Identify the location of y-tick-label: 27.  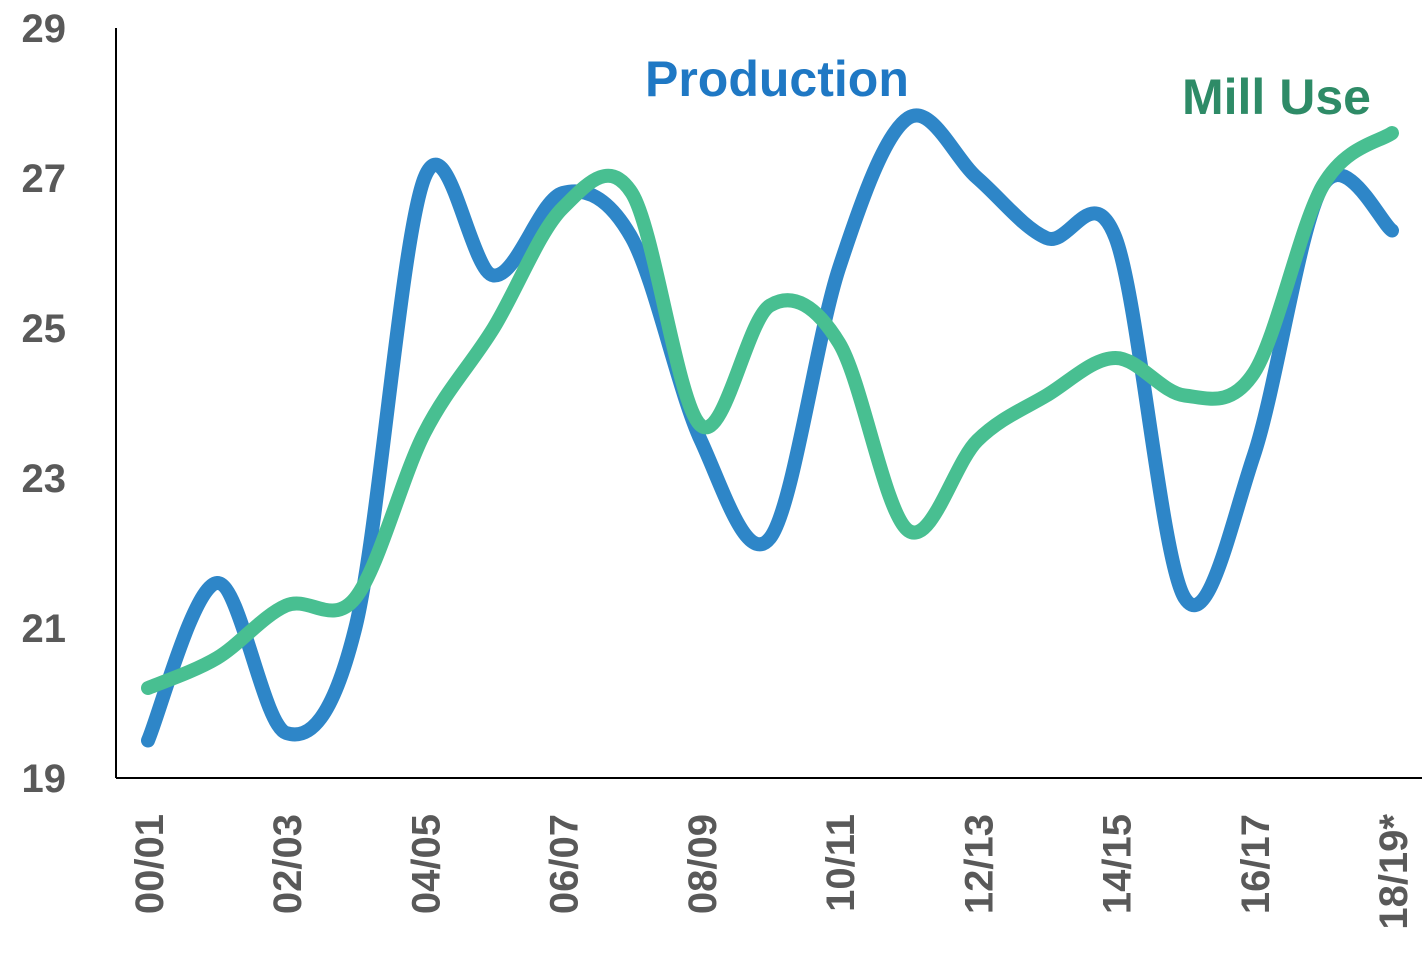
(44, 179).